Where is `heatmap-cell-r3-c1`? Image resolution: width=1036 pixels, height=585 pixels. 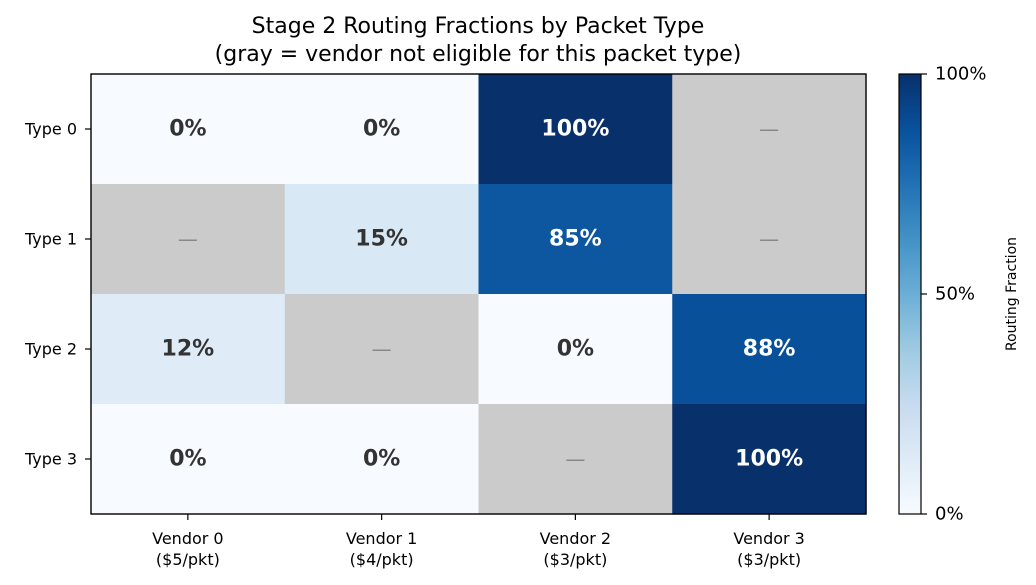
heatmap-cell-r3-c1 is located at coordinates (382, 459).